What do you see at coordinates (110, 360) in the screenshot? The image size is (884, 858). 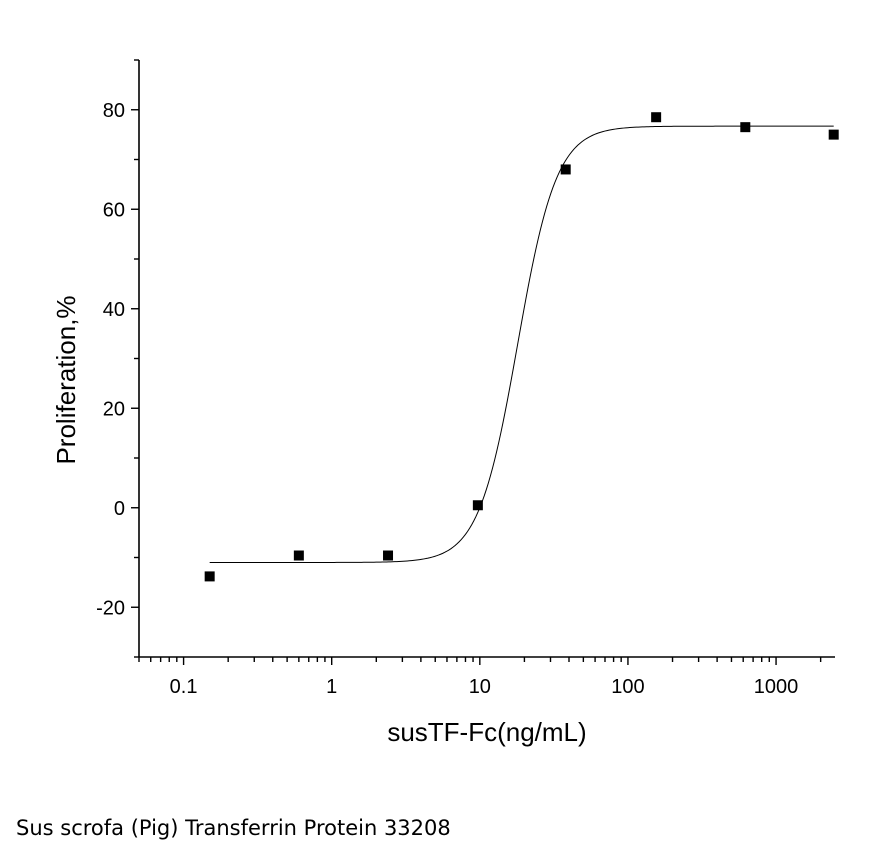 I see `y-axis-tick-labels: -20 0 20 40 60 80` at bounding box center [110, 360].